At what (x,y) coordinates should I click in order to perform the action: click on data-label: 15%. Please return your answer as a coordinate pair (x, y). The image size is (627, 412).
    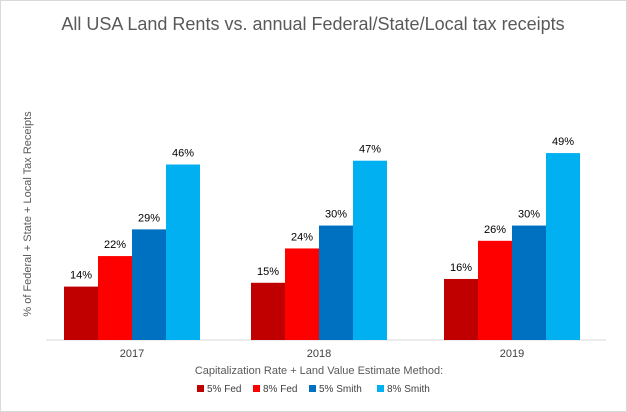
    Looking at the image, I should click on (268, 272).